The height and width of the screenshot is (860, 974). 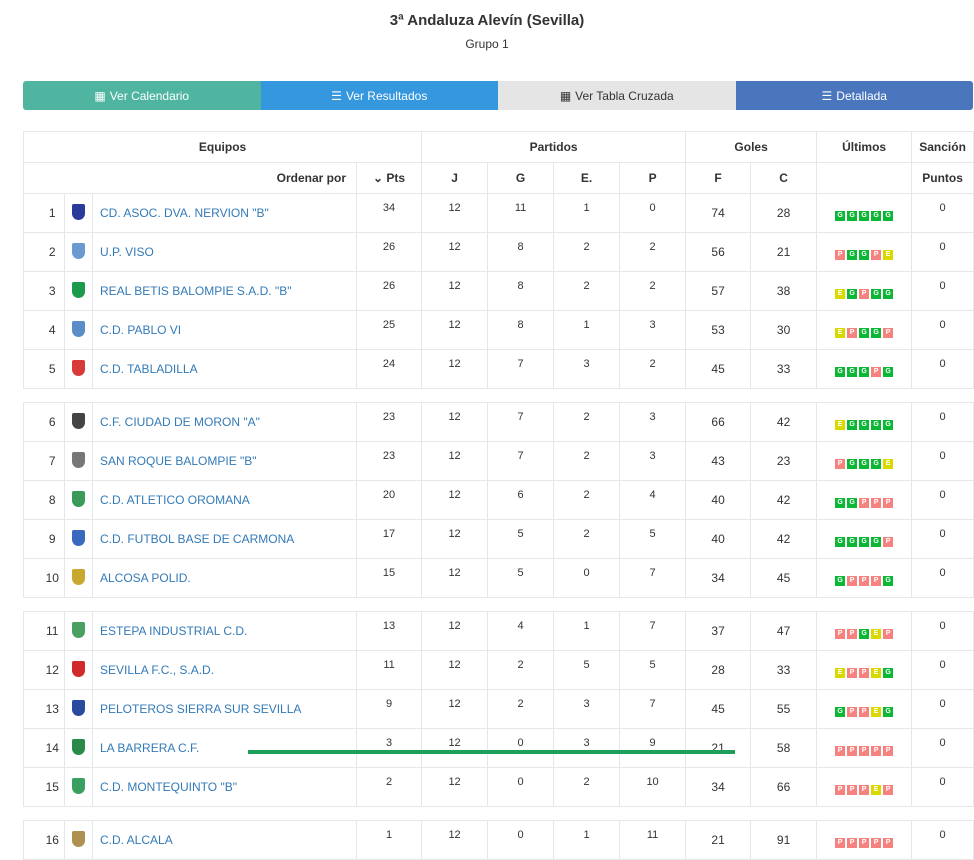 What do you see at coordinates (718, 787) in the screenshot?
I see `goals-for: 34` at bounding box center [718, 787].